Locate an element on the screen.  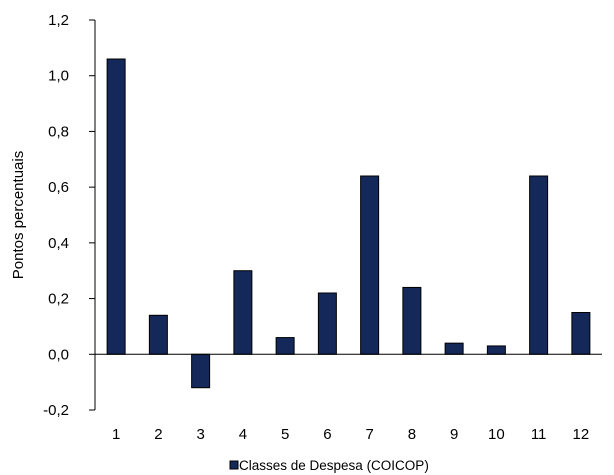
y-tick-label: 0,4 is located at coordinates (58, 243).